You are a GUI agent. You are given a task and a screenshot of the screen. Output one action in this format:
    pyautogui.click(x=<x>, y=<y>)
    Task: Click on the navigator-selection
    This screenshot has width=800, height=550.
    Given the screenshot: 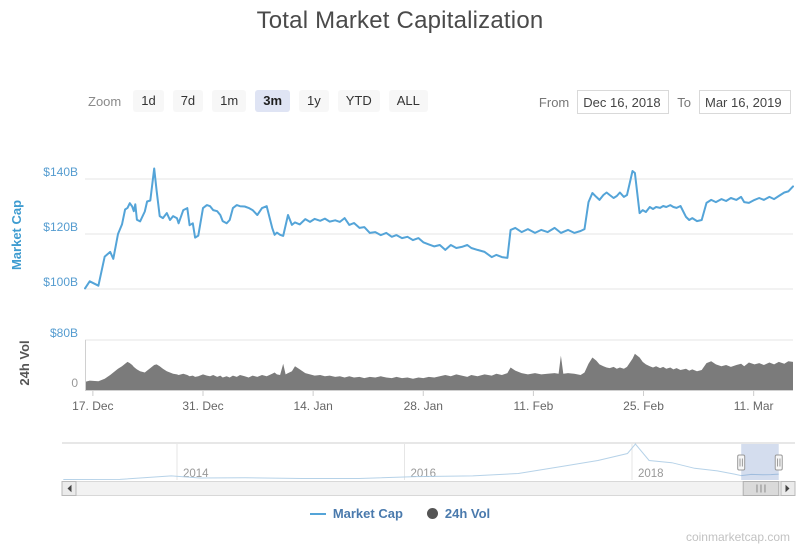 What is the action you would take?
    pyautogui.click(x=760, y=462)
    